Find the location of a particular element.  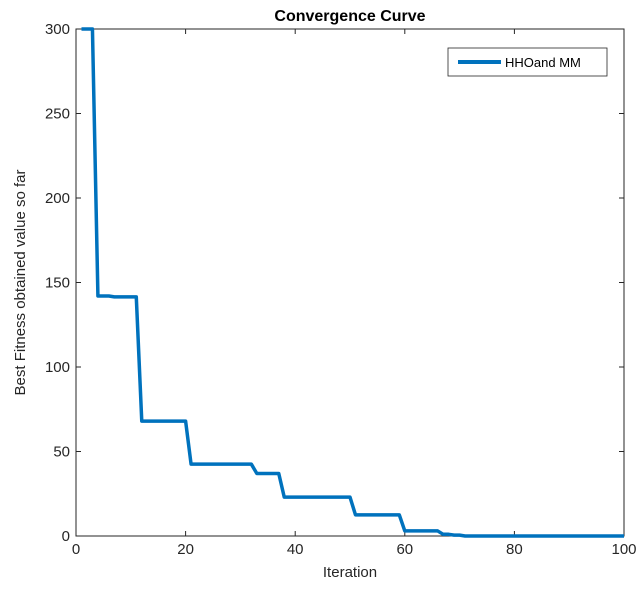

legend-label: HHOand MM is located at coordinates (543, 62).